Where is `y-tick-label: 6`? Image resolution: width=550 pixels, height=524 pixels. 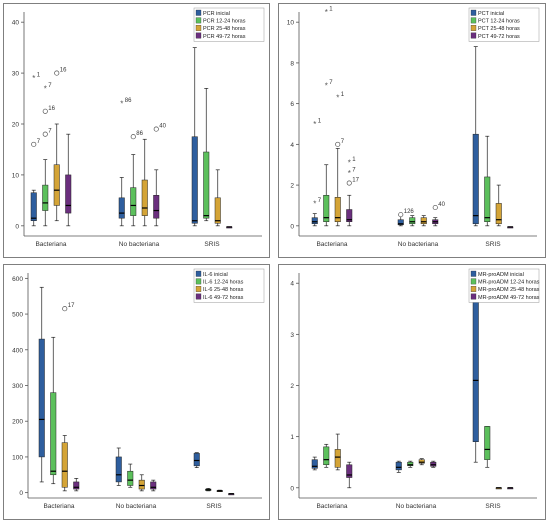 y-tick-label: 6 is located at coordinates (292, 104).